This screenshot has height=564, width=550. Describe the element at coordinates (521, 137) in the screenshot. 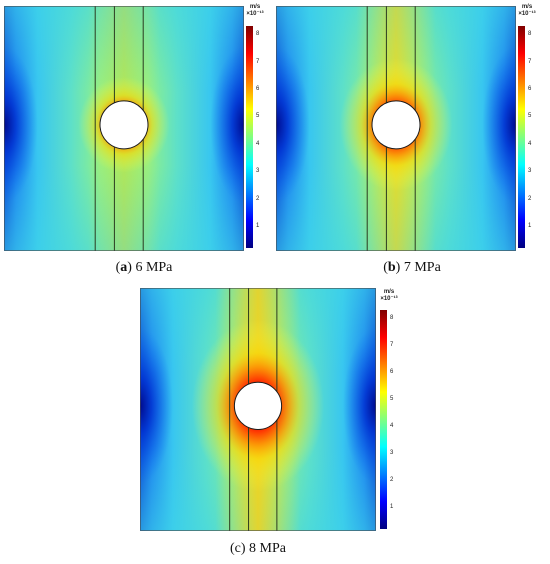

I see `colorbar-b` at that location.